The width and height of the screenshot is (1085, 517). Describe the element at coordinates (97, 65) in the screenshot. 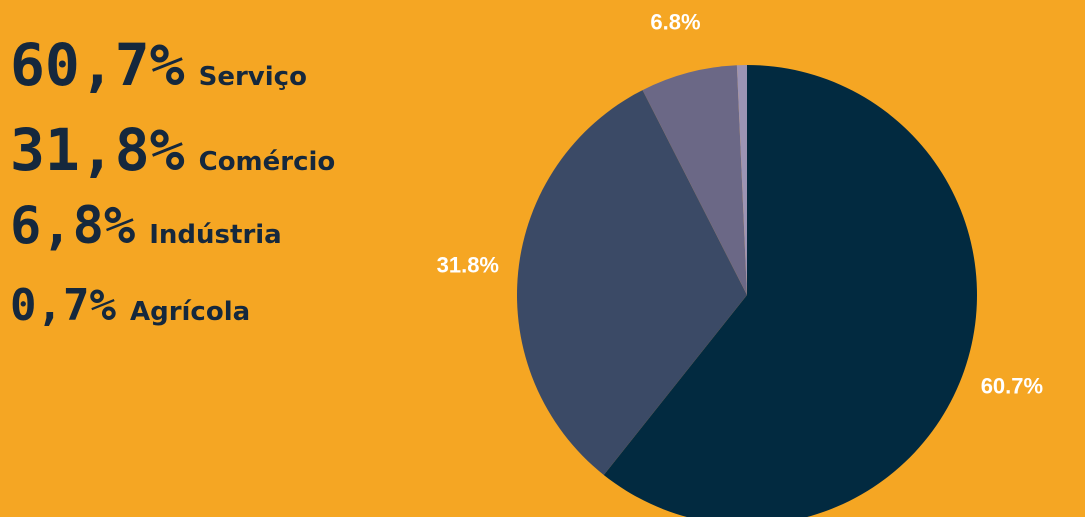

I see `legend-value: 60,7%` at that location.